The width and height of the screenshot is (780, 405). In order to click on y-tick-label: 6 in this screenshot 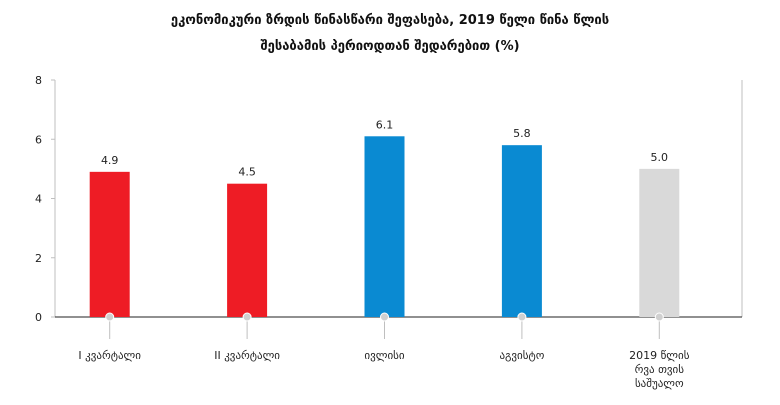, I will do `click(38, 139)`.